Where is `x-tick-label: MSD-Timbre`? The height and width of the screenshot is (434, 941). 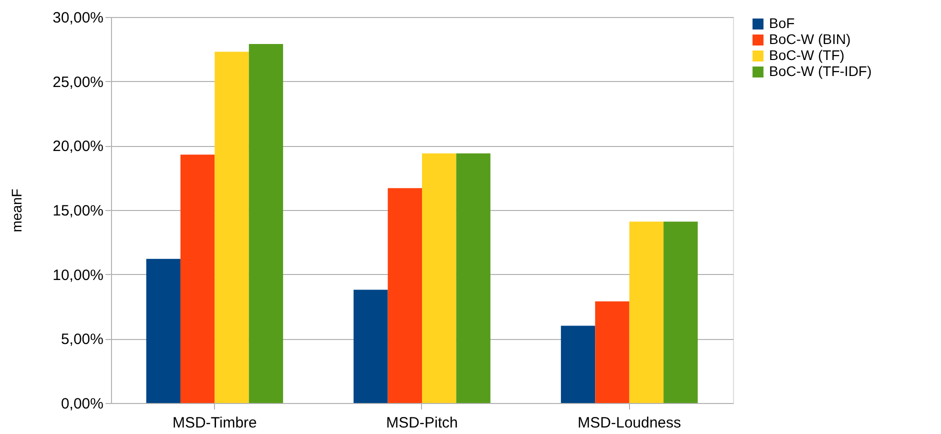 x-tick-label: MSD-Timbre is located at coordinates (214, 423).